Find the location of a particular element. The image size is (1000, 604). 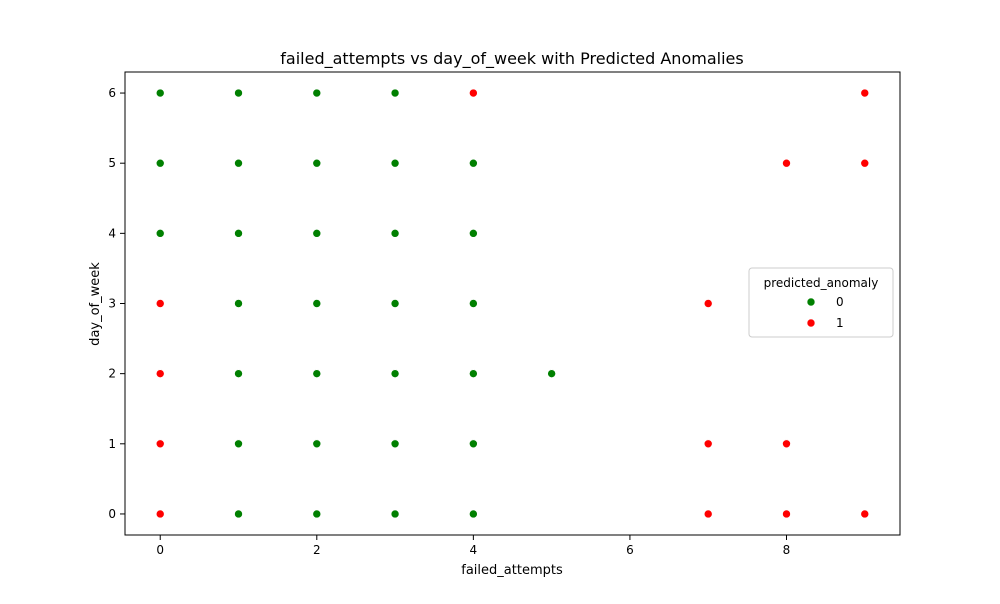

y-tick-label: 3 is located at coordinates (112, 304).